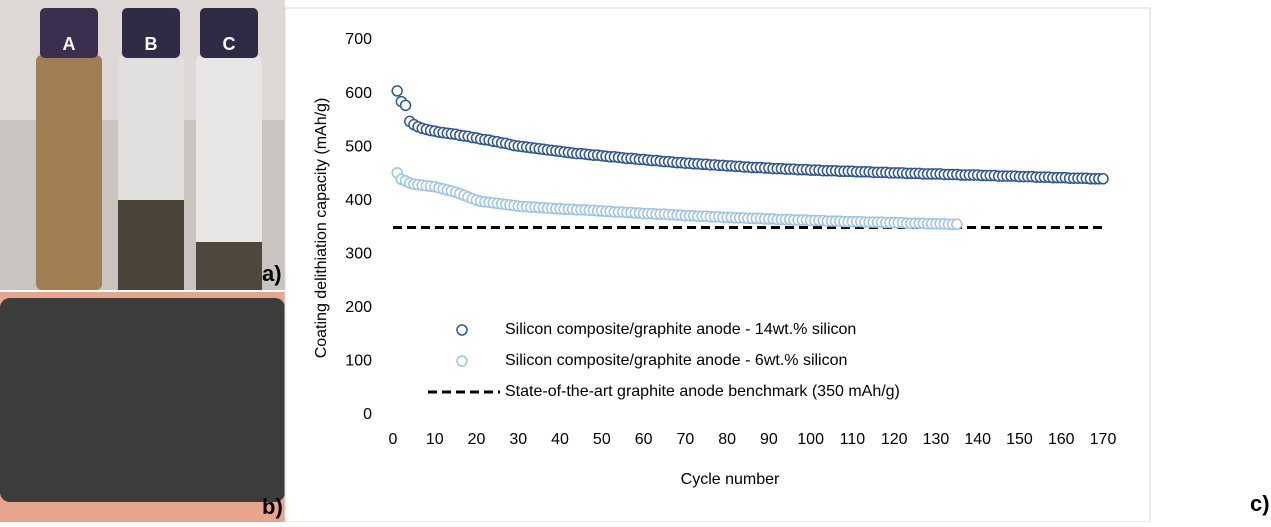 This screenshot has height=527, width=1271. What do you see at coordinates (151, 149) in the screenshot?
I see `vial-b` at bounding box center [151, 149].